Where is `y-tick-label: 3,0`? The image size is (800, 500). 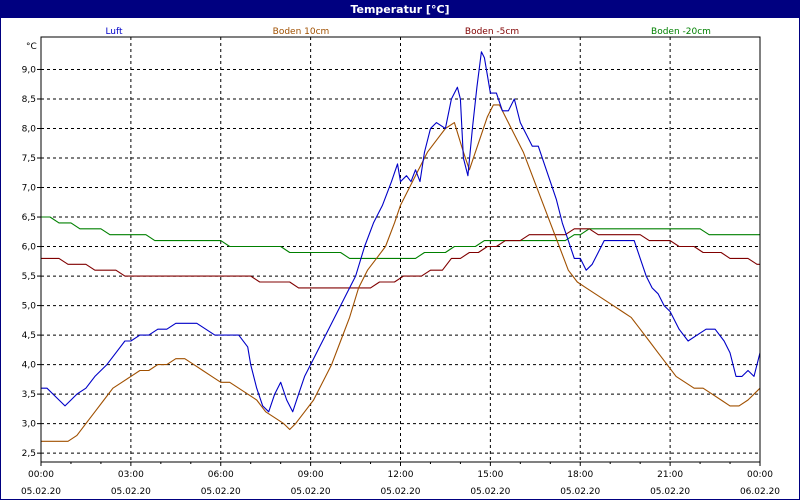
y-tick-label: 3,0 is located at coordinates (29, 425).